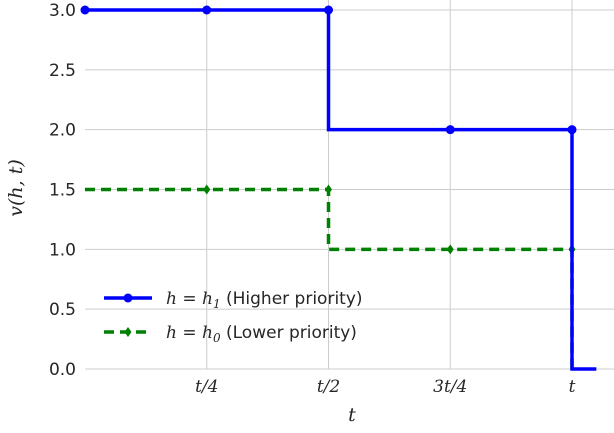 The width and height of the screenshot is (614, 433). I want to click on y-tick-label: 0.0, so click(62, 370).